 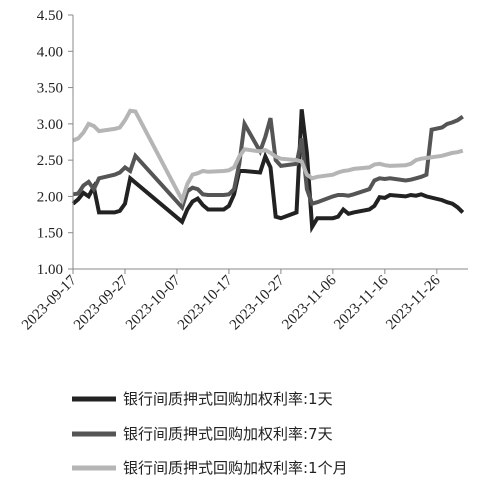 What do you see at coordinates (228, 399) in the screenshot?
I see `legend-label-1: 银行间质押式回购加权利率:1天` at bounding box center [228, 399].